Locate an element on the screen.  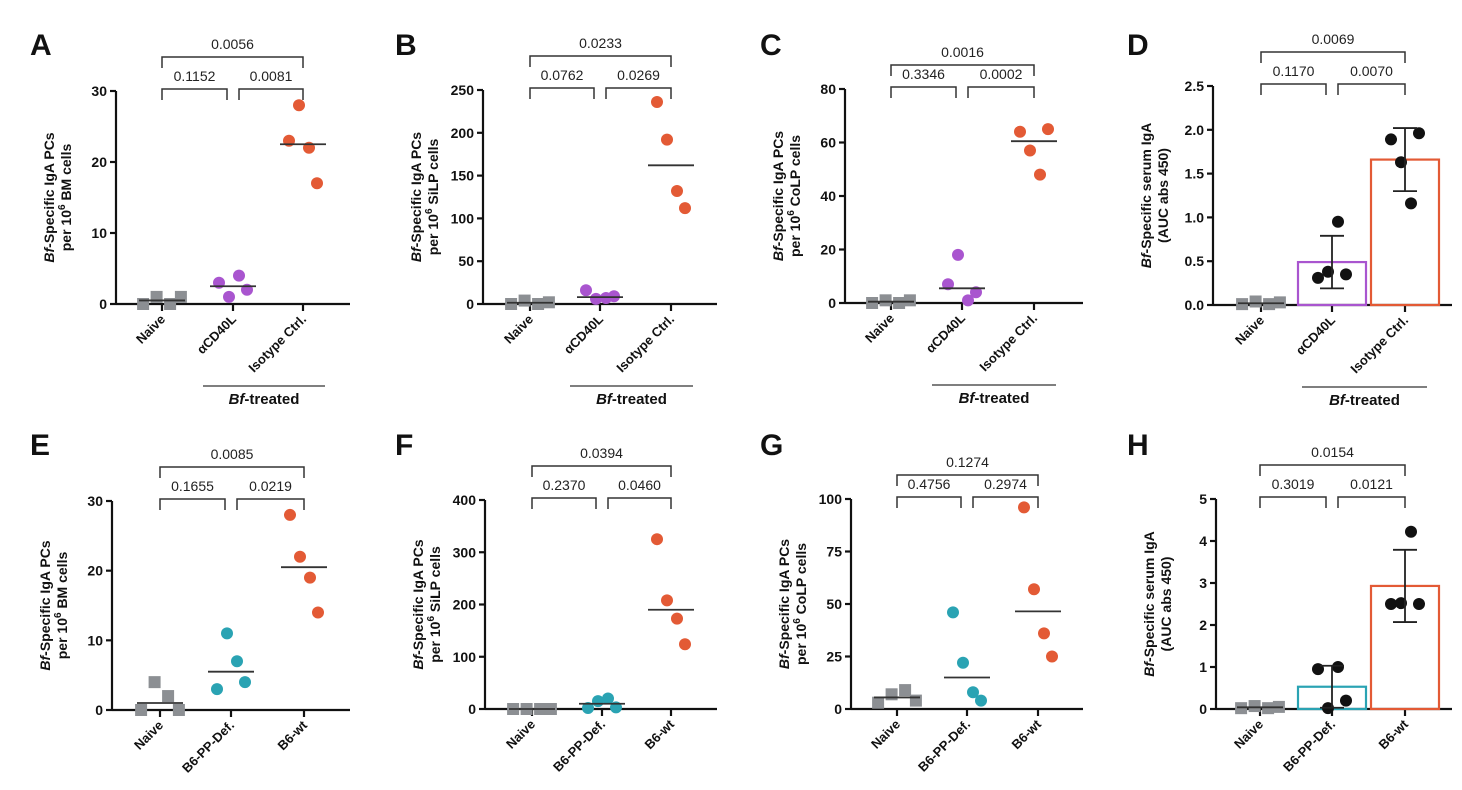
y-tick-label: 80 is located at coordinates (828, 89).